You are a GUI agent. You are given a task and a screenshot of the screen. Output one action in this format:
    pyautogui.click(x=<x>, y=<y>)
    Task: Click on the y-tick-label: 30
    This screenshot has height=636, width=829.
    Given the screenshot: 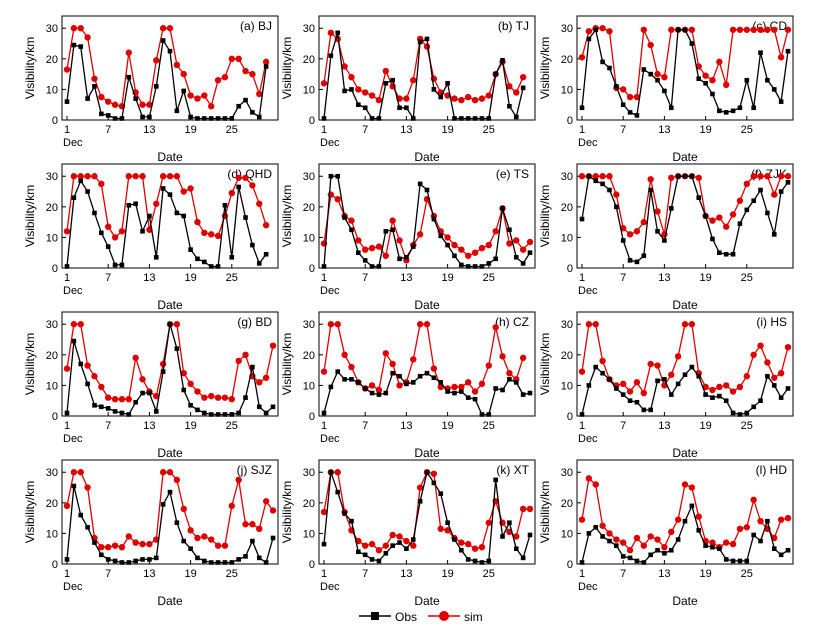 What is the action you would take?
    pyautogui.click(x=52, y=325)
    